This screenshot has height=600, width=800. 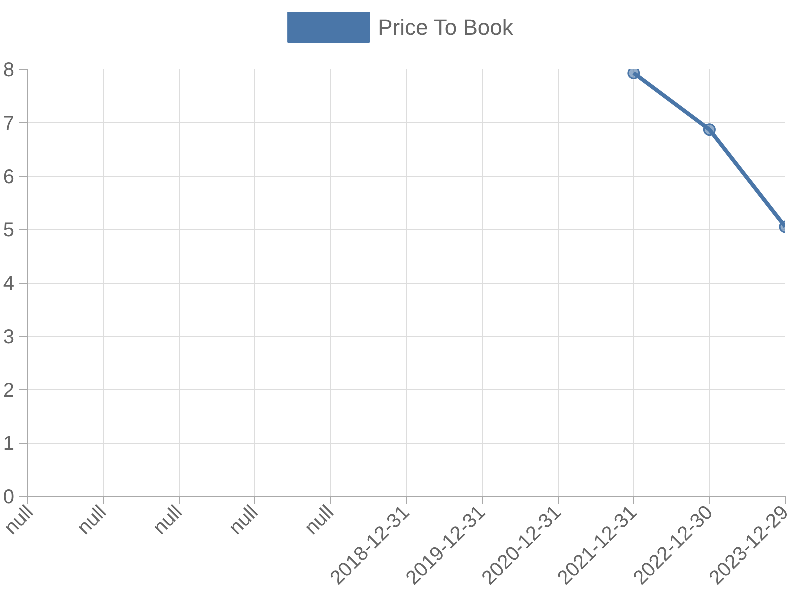 What do you see at coordinates (8, 444) in the screenshot?
I see `y-tick-label: 1` at bounding box center [8, 444].